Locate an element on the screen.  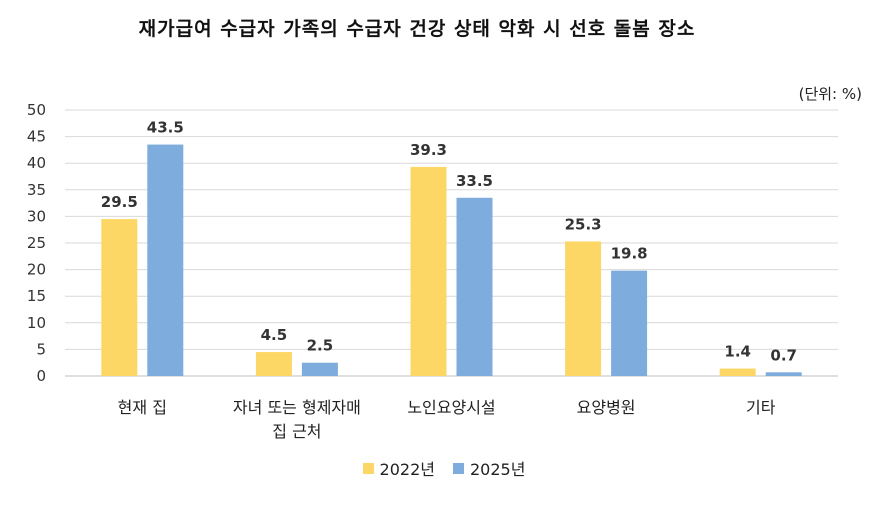
y-tick-label: 50 is located at coordinates (36, 110).